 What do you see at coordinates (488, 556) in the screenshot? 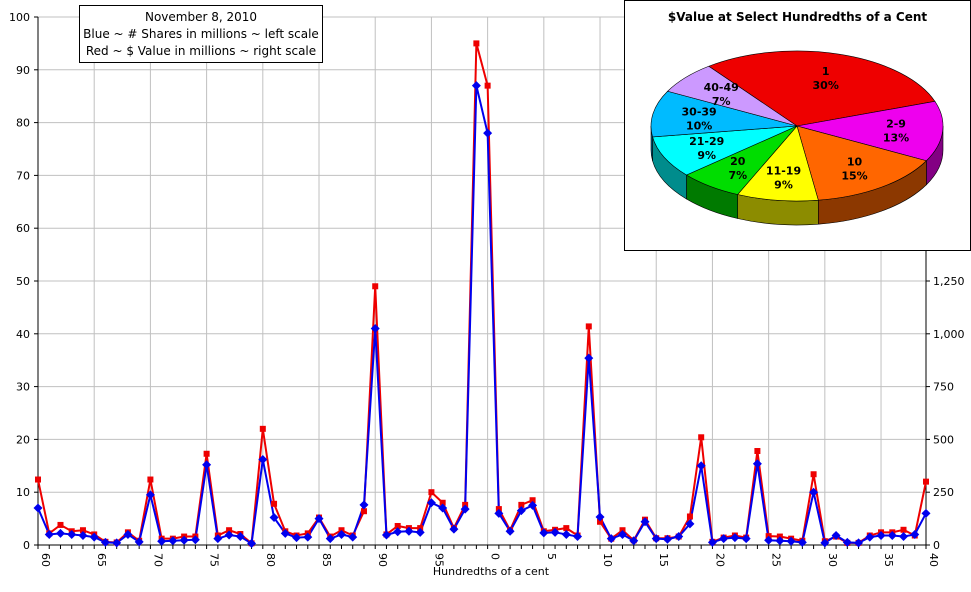
I see `x-axis-ticks: 60 65 70 75 80 85 90 95 0 5 10 15 20 25 30 35 40` at bounding box center [488, 556].